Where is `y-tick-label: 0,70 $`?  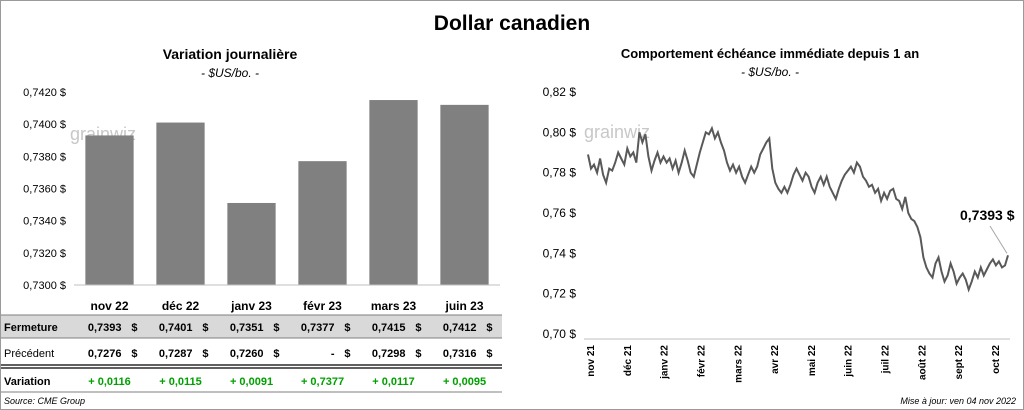 y-tick-label: 0,70 $ is located at coordinates (560, 334).